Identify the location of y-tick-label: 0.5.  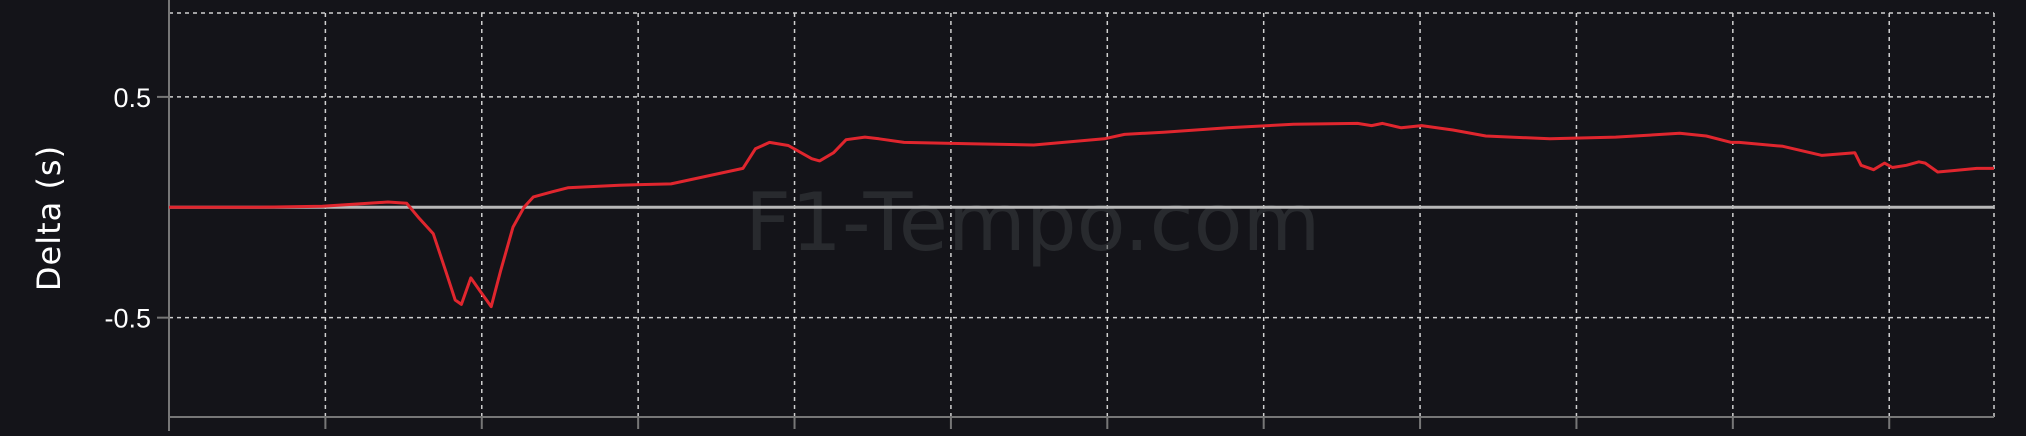
(132, 98).